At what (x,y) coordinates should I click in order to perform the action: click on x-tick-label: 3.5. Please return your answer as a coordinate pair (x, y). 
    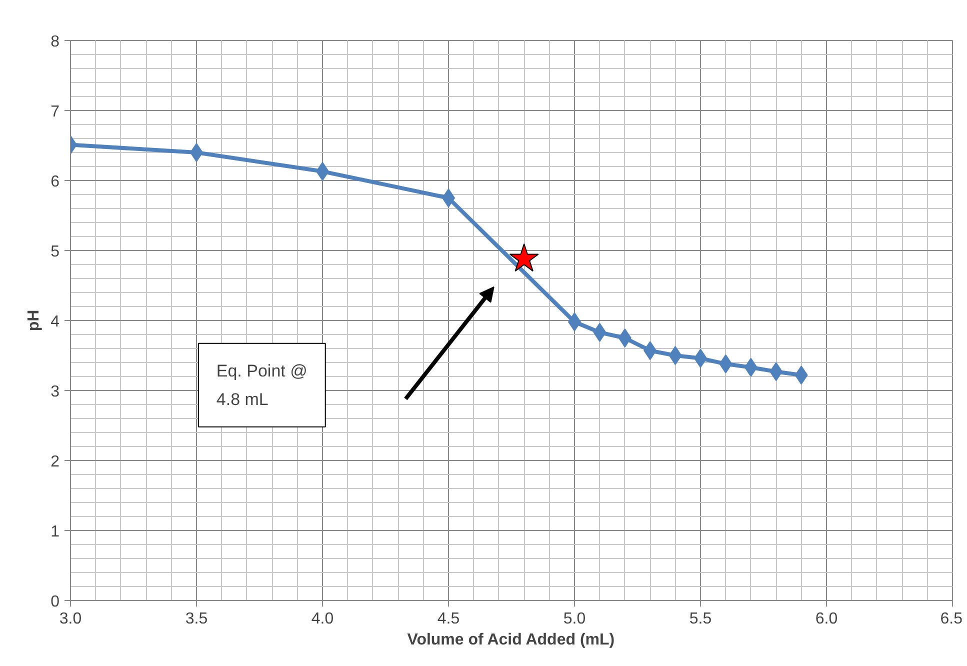
    Looking at the image, I should click on (196, 619).